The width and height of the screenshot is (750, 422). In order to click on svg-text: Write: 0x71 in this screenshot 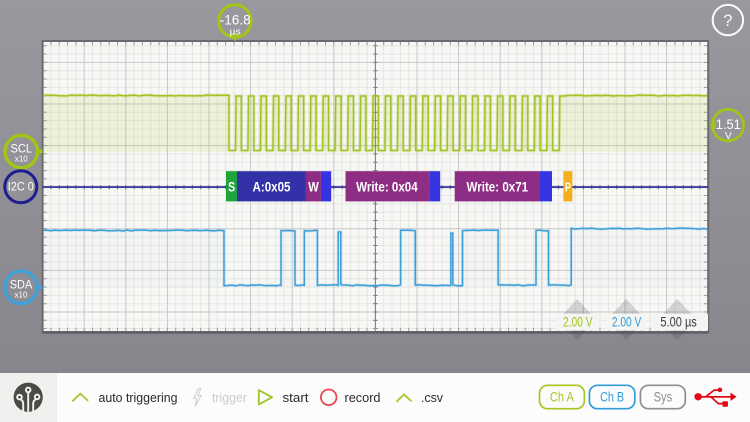, I will do `click(498, 187)`.